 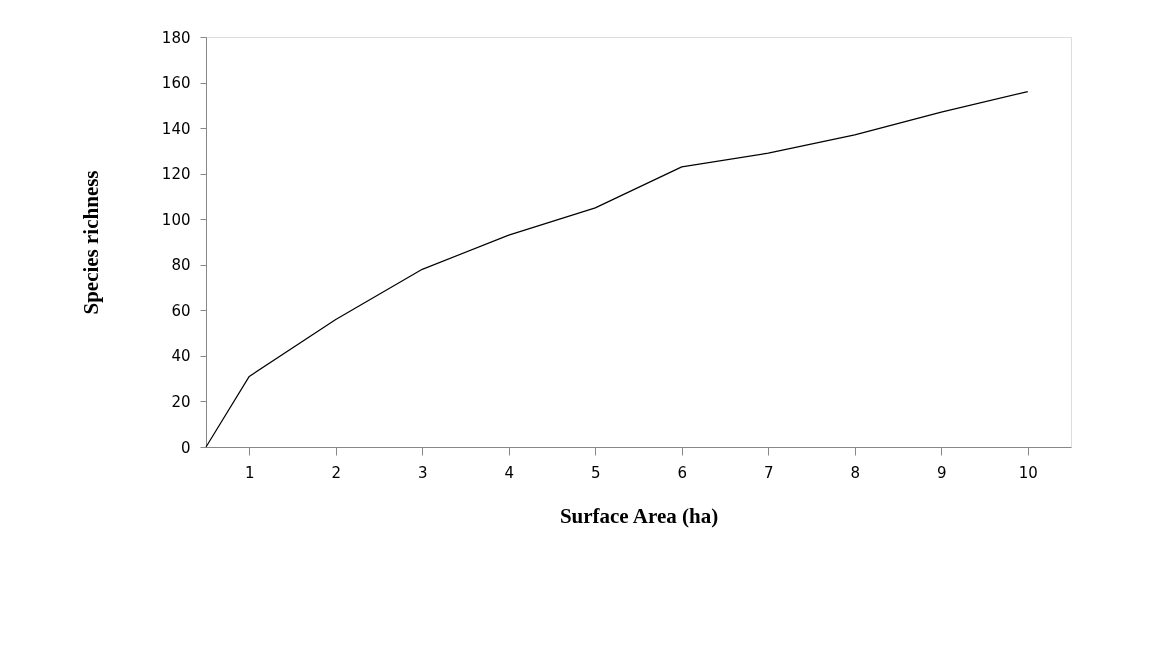 What do you see at coordinates (855, 472) in the screenshot?
I see `x-tick-label: 8` at bounding box center [855, 472].